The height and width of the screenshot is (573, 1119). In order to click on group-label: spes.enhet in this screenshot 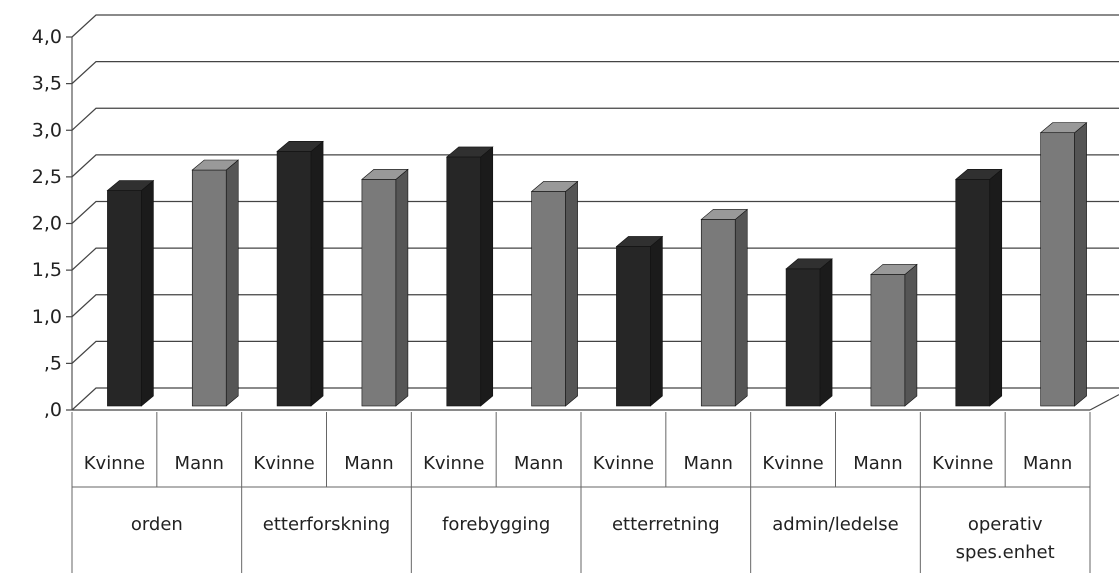, I will do `click(1005, 552)`.